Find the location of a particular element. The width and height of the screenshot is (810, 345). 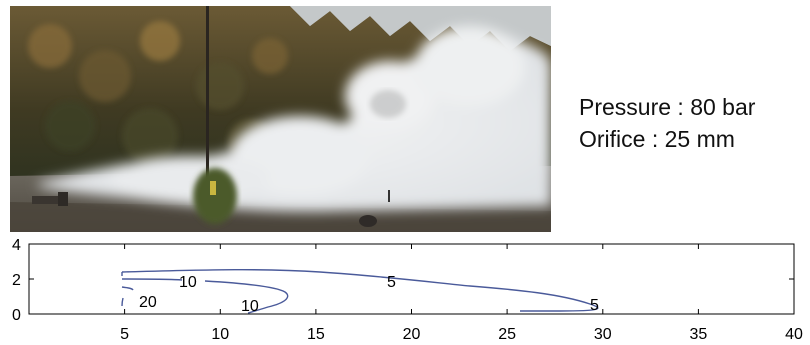

pressure-label: Pressure : 80 bar is located at coordinates (667, 107).